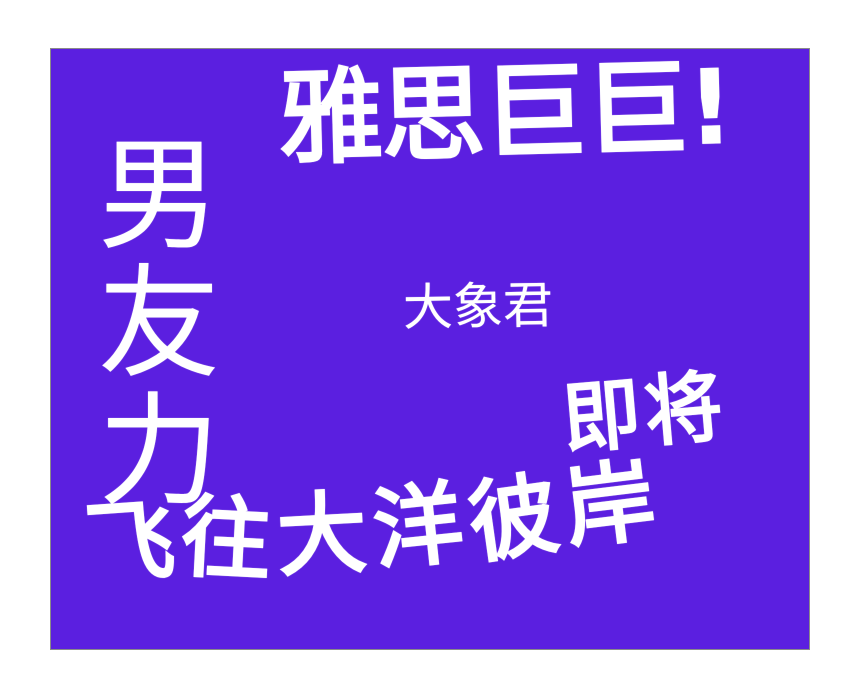 The width and height of the screenshot is (860, 700). Describe the element at coordinates (478, 306) in the screenshot. I see `name-text: 大象君` at that location.